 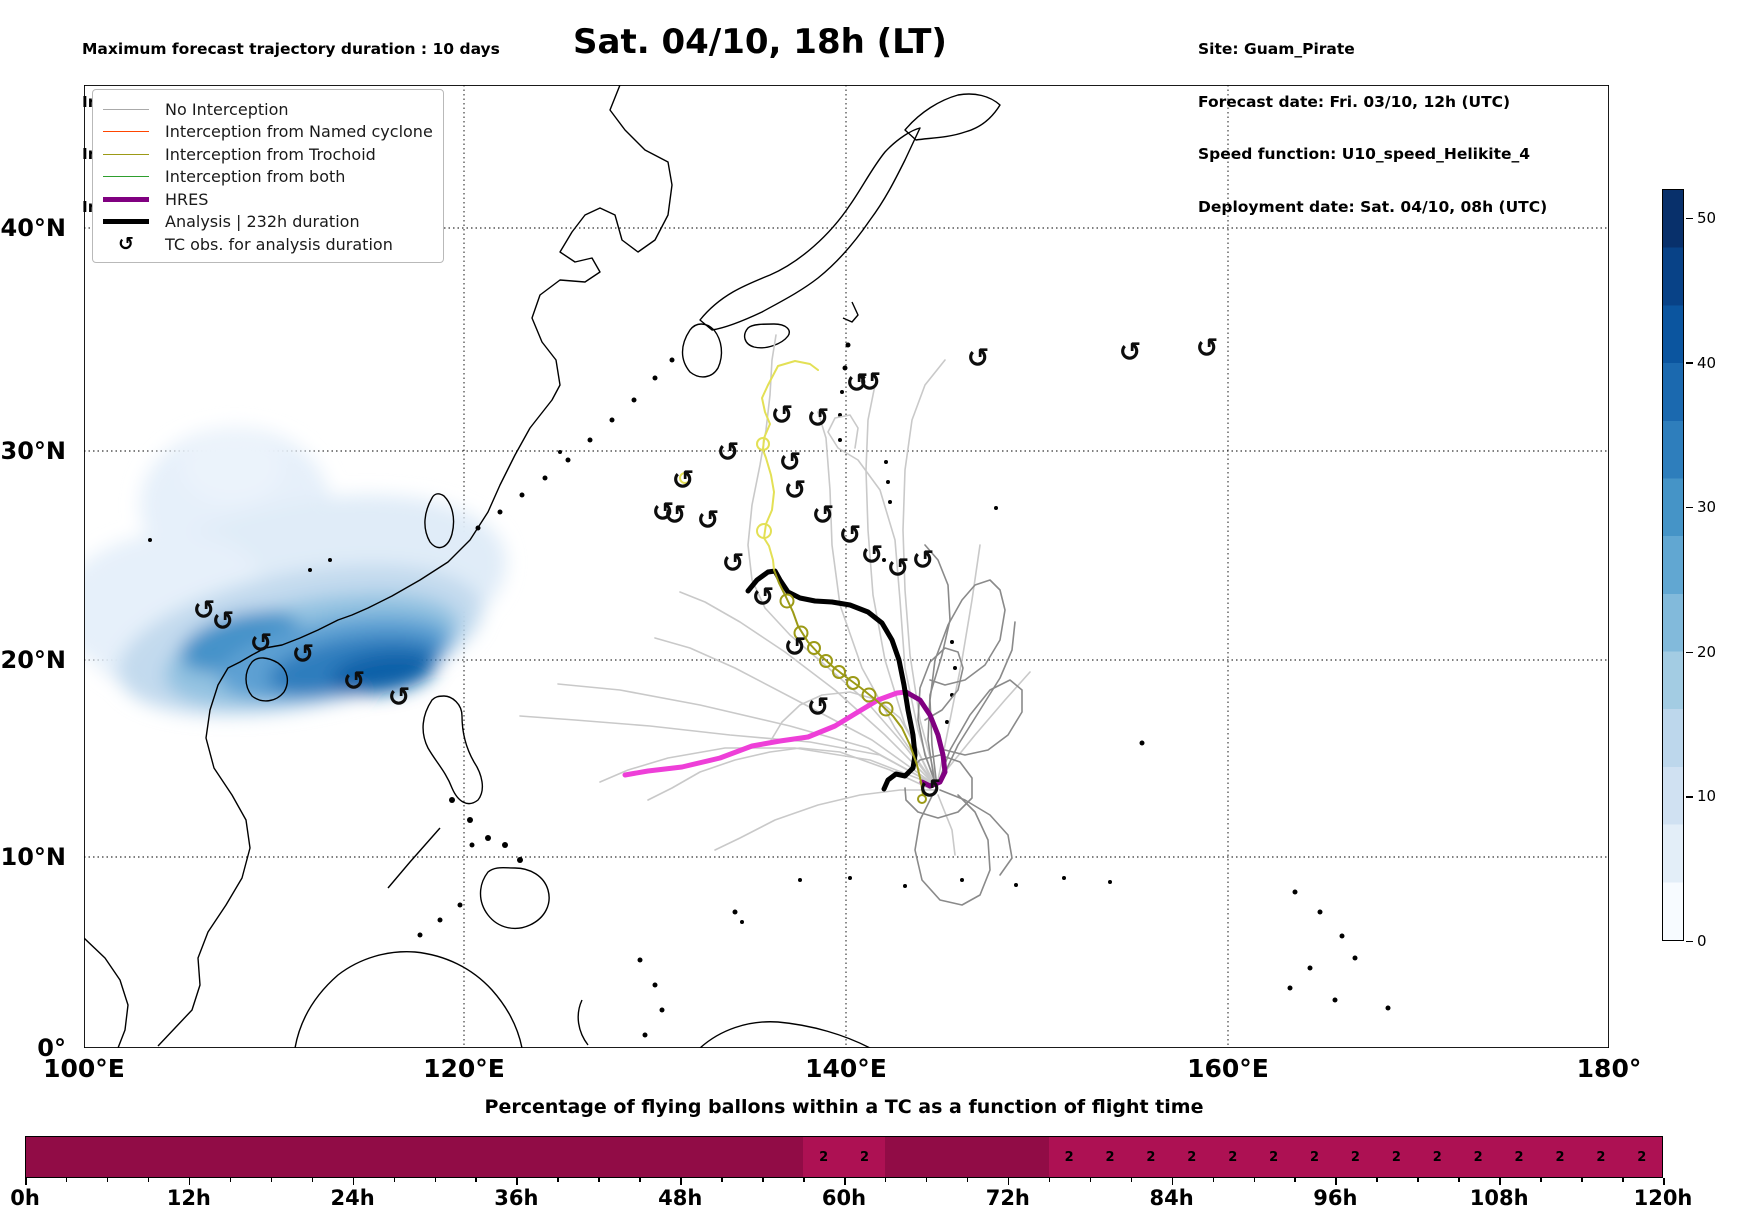 I want to click on forecast-date-text: Forecast date: Fri. 03/10, 12h (UTC), so click(x=1354, y=101).